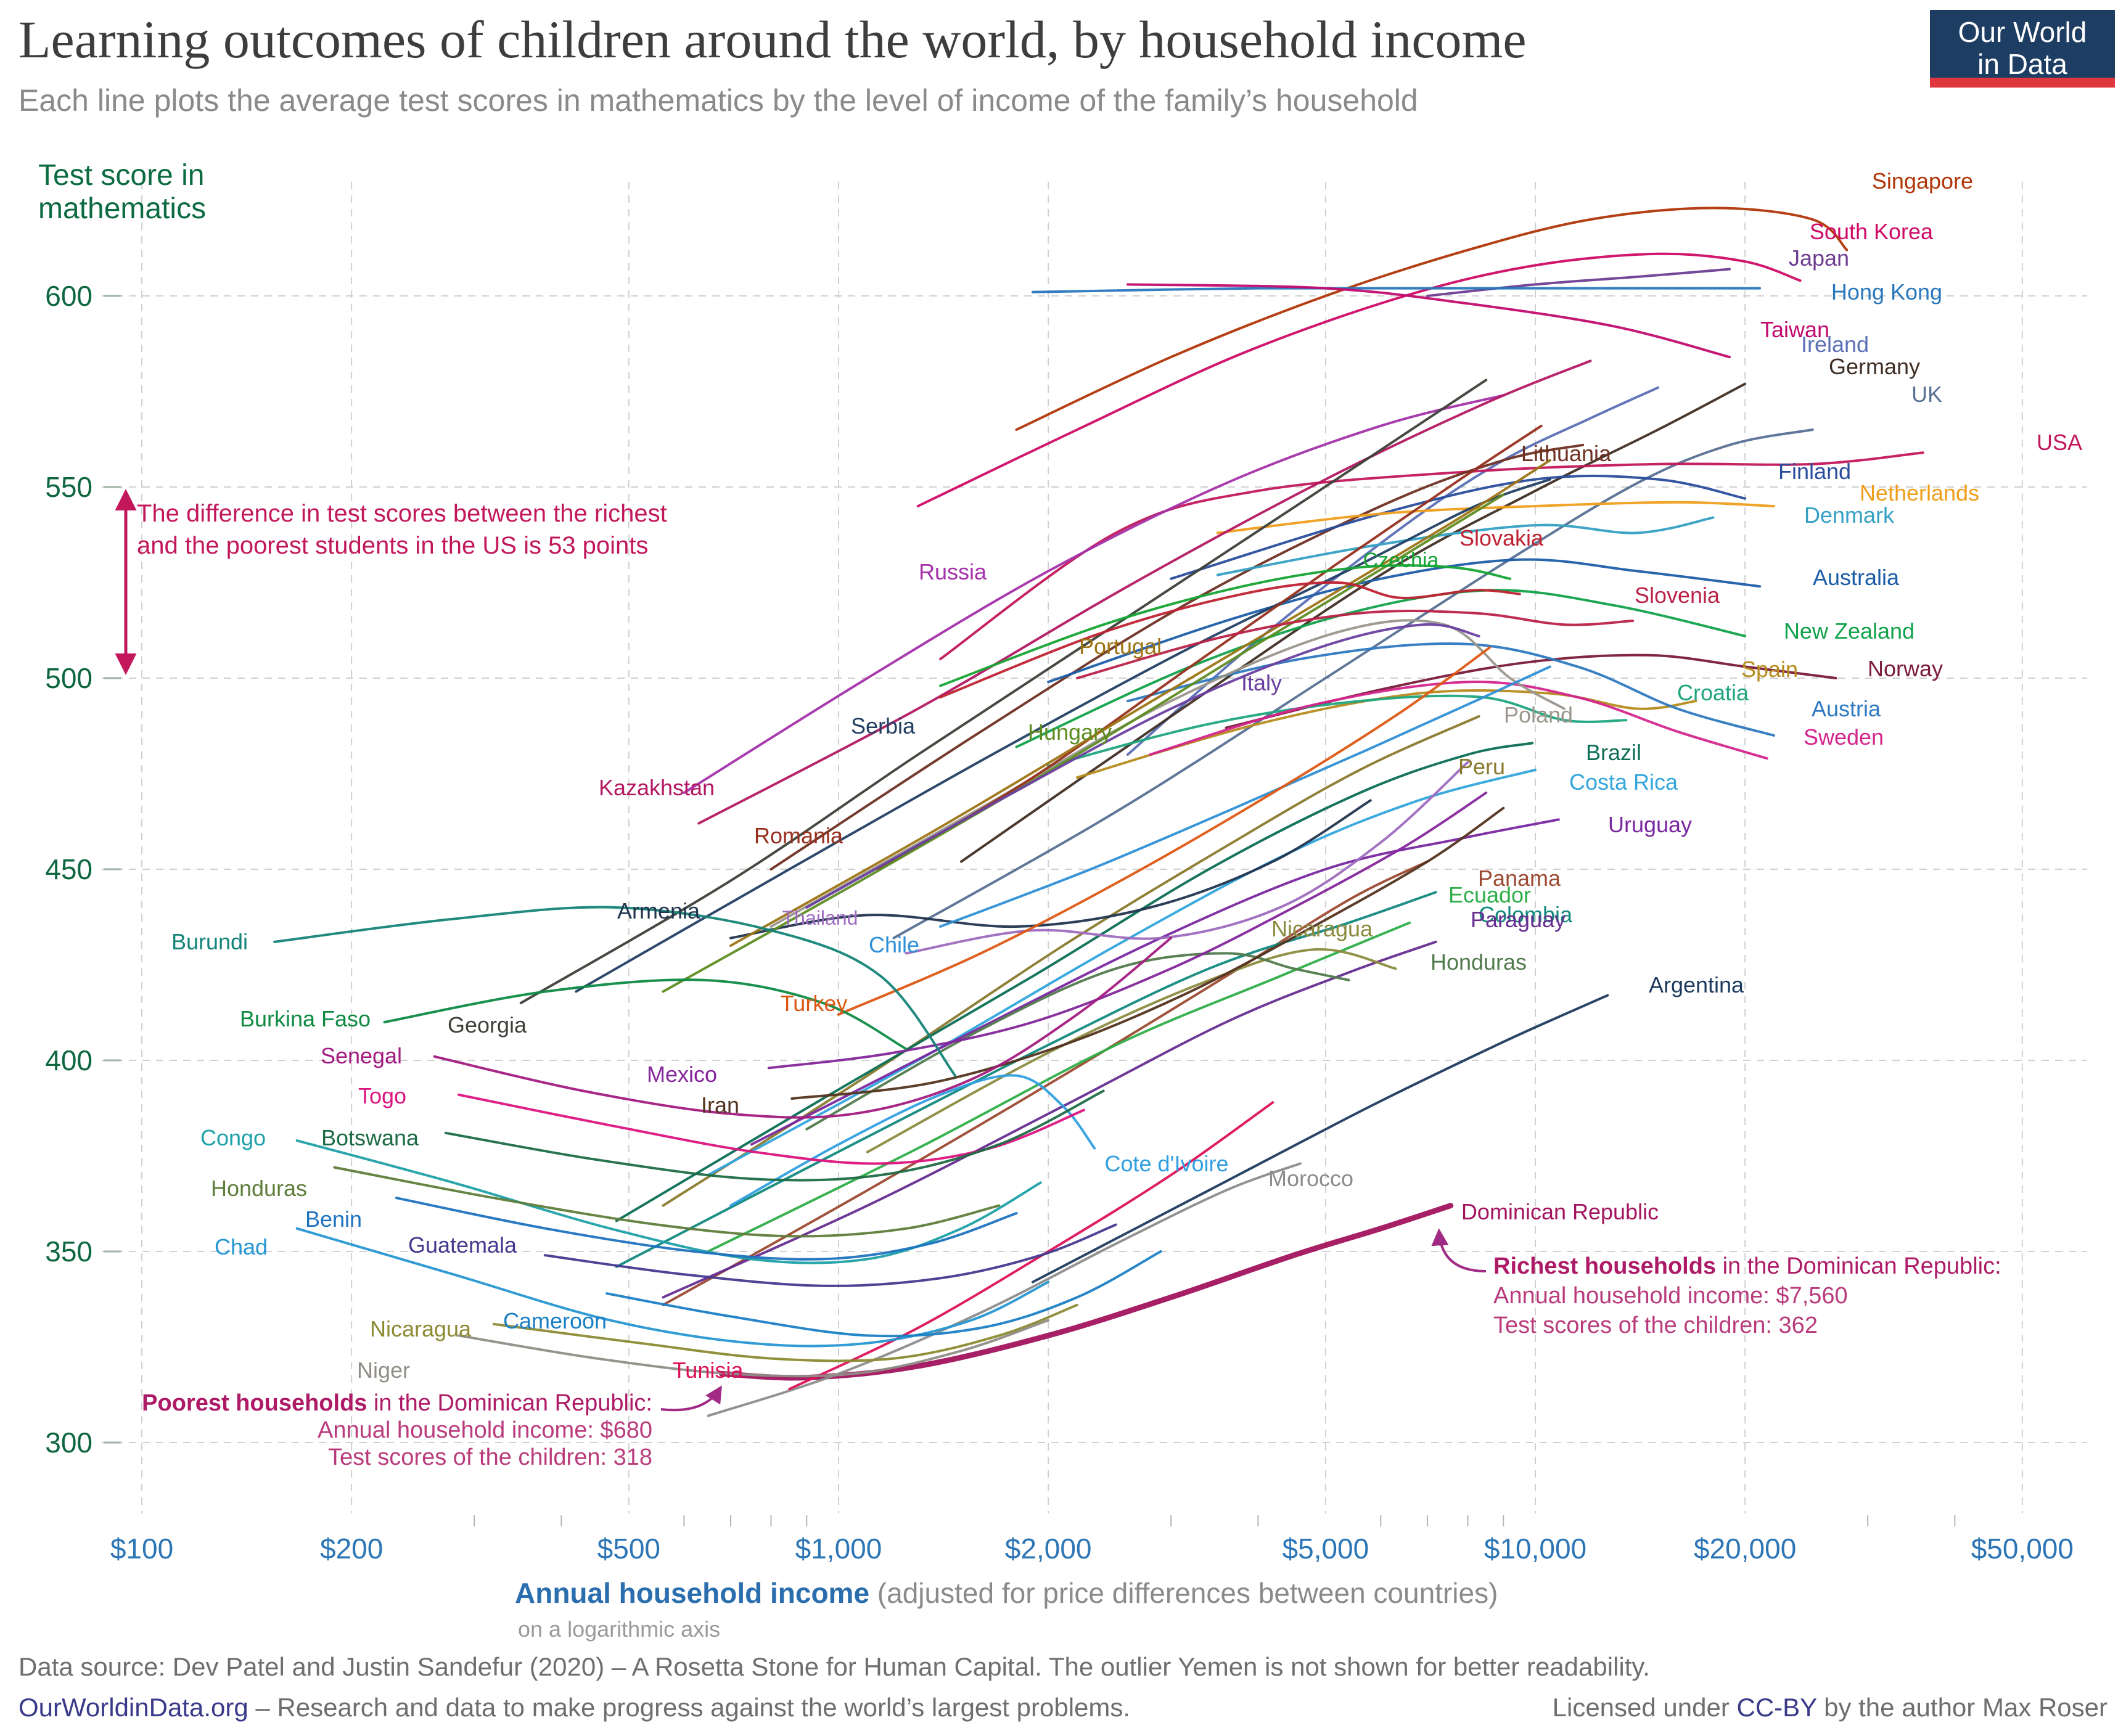 The width and height of the screenshot is (2126, 1736). Describe the element at coordinates (883, 726) in the screenshot. I see `country-label-serbia: Serbia` at that location.